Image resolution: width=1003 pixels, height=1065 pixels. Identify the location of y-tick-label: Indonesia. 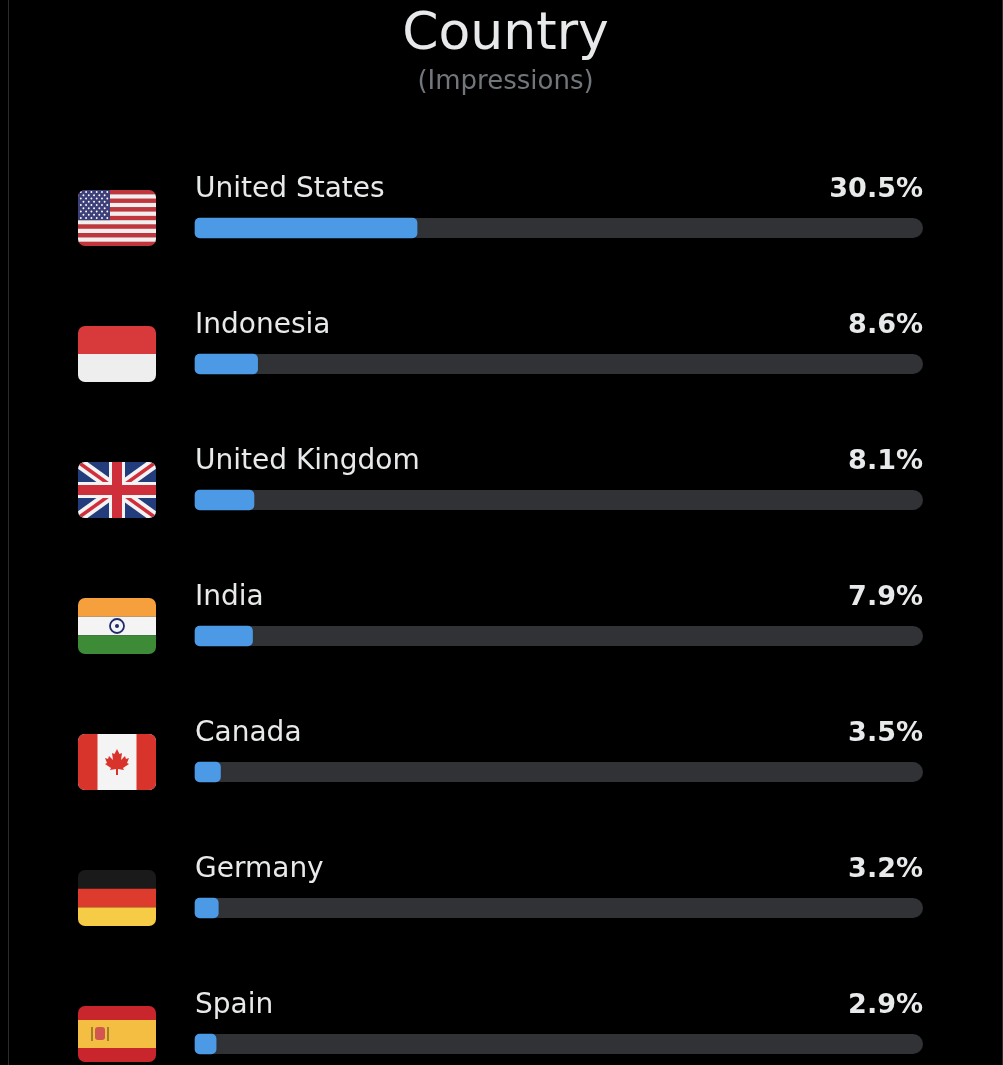
(263, 324).